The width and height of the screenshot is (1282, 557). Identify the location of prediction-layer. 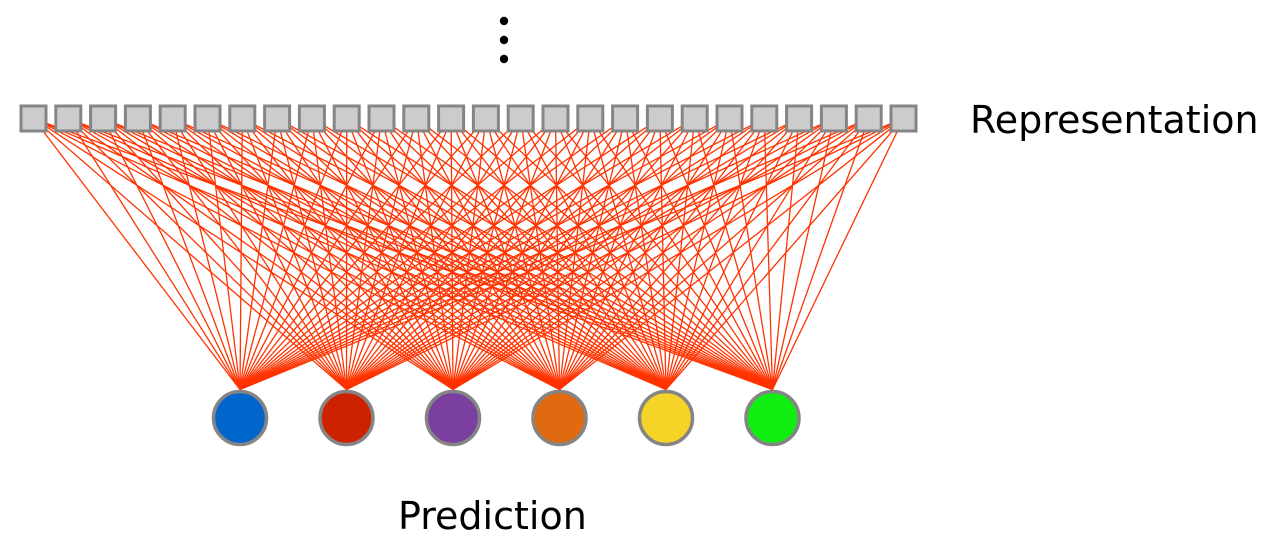
(506, 418).